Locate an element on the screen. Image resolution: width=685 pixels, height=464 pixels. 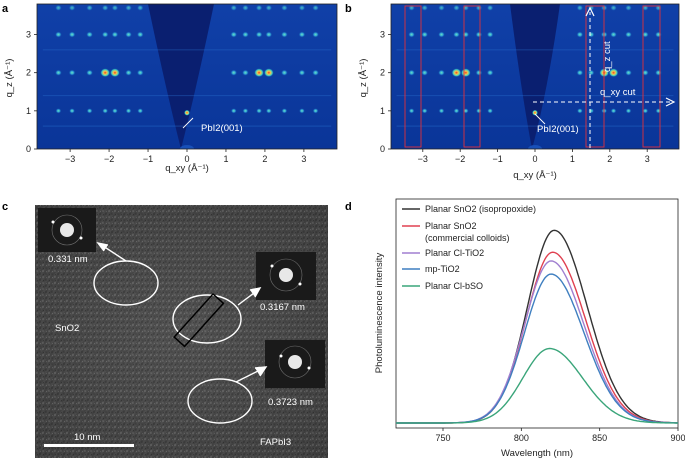
qxy-cut-label: q_xy cut is located at coordinates (618, 92).